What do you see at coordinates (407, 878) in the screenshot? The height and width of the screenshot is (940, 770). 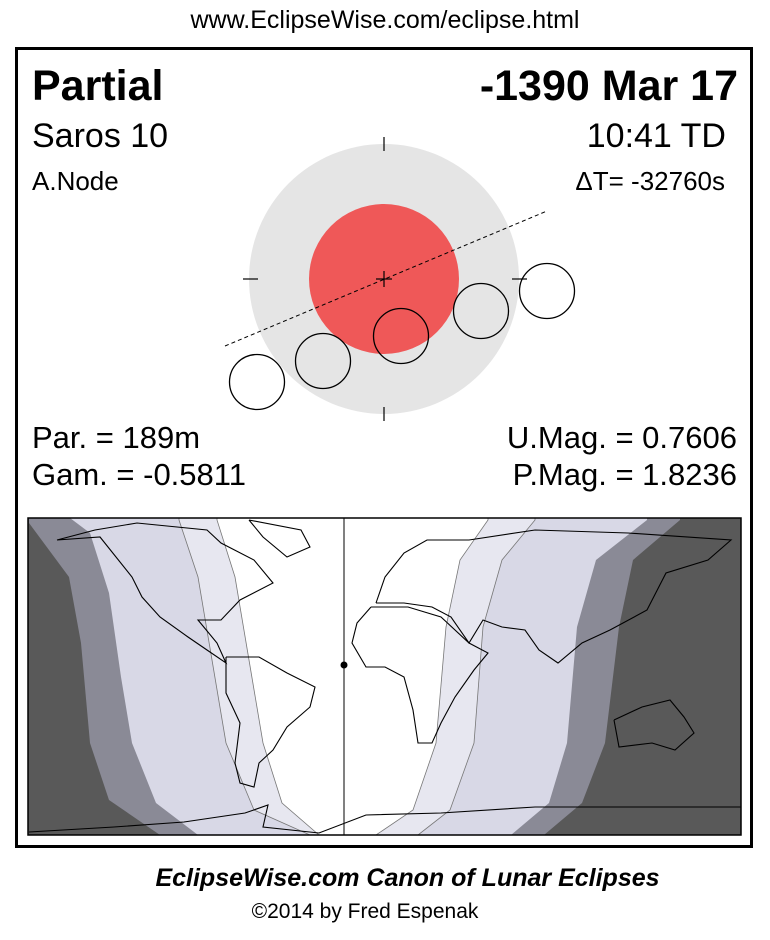 I see `canon-title: EclipseWise.com Canon of Lunar Eclipses` at bounding box center [407, 878].